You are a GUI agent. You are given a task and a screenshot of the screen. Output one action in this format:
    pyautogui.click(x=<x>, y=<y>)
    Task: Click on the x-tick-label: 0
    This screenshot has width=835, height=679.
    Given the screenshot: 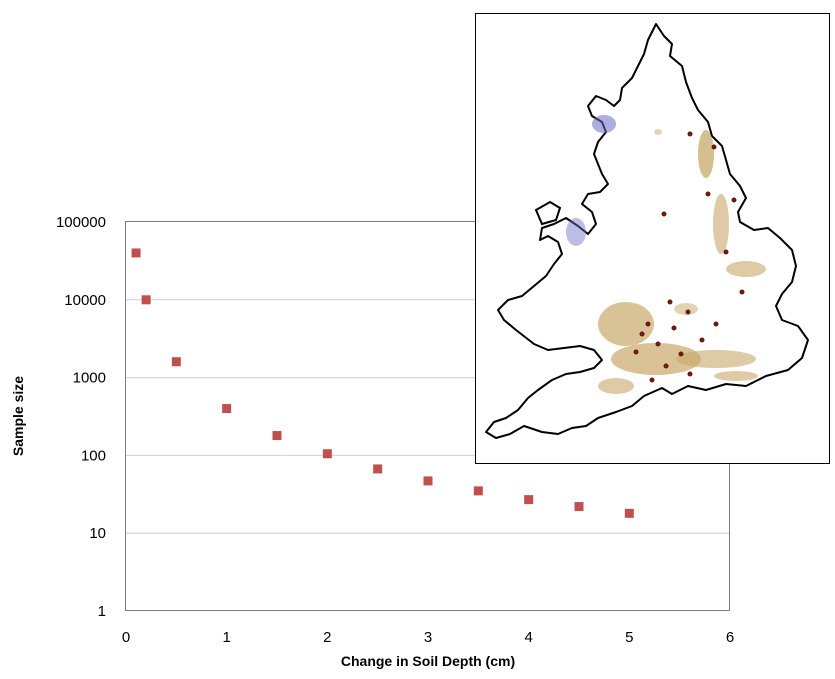 What is the action you would take?
    pyautogui.click(x=126, y=637)
    